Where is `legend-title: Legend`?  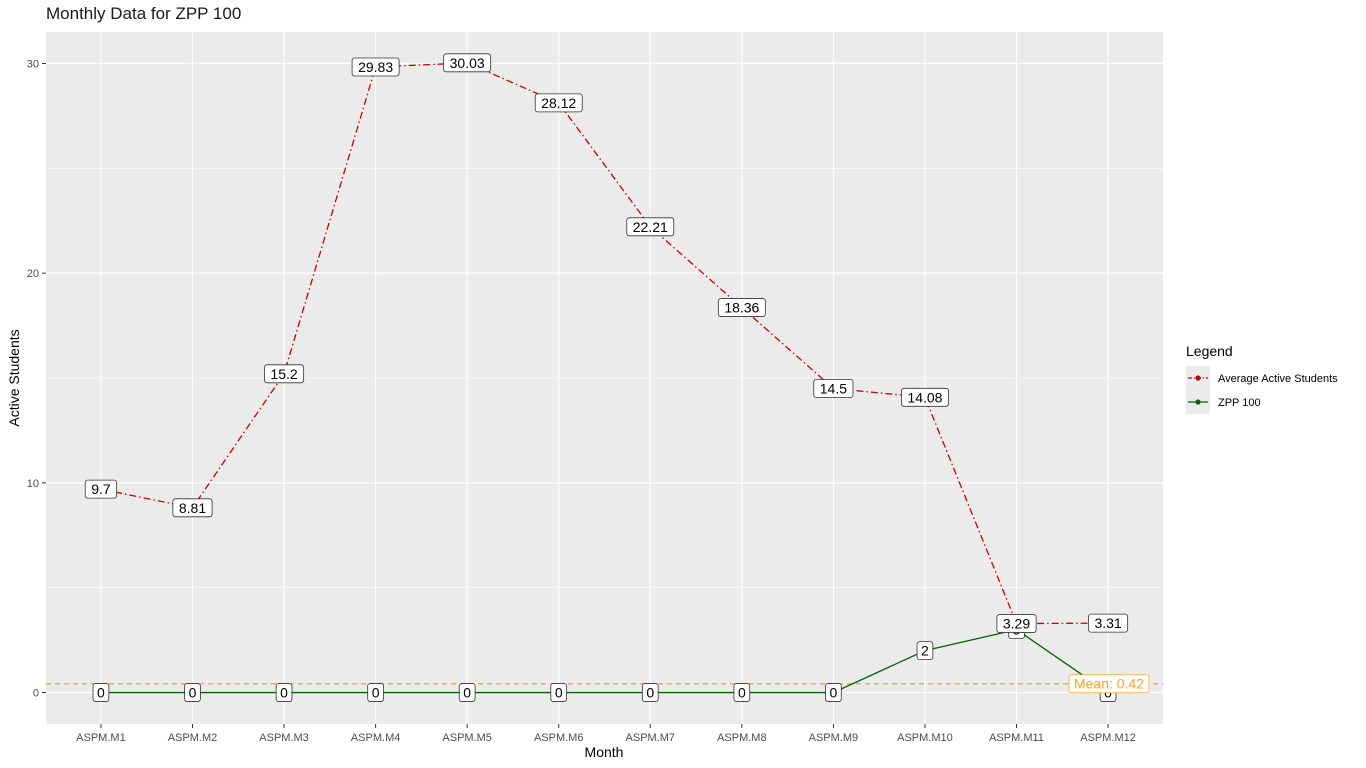 legend-title: Legend is located at coordinates (1209, 351).